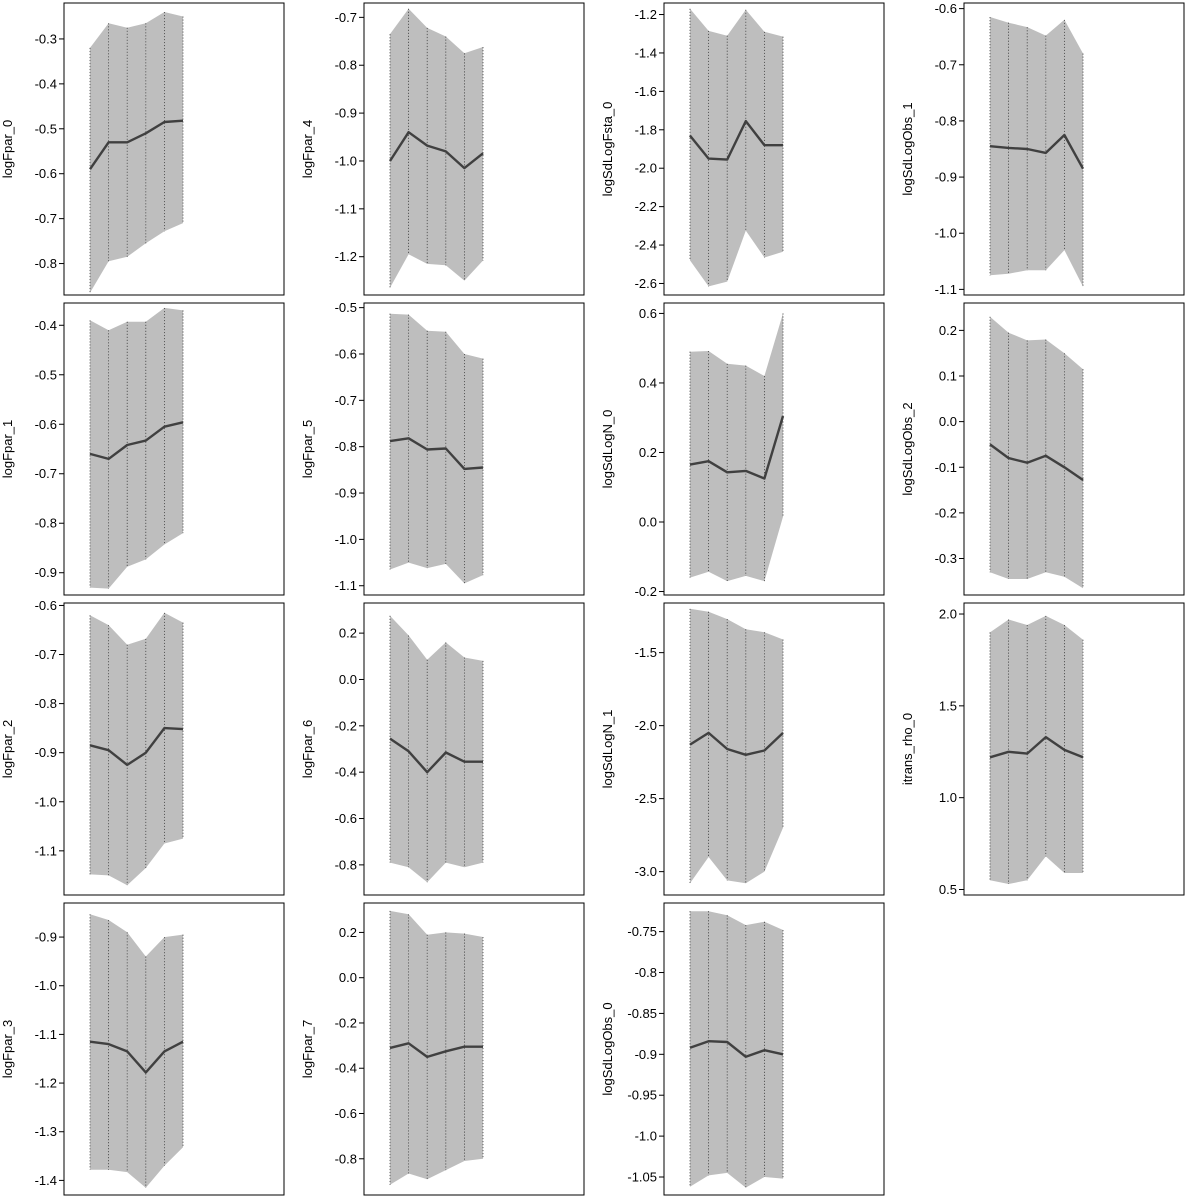  I want to click on panel-itrans_rho_0: 2.0 1.5 1.0 0.5 itrans_rho_0, so click(1042, 749).